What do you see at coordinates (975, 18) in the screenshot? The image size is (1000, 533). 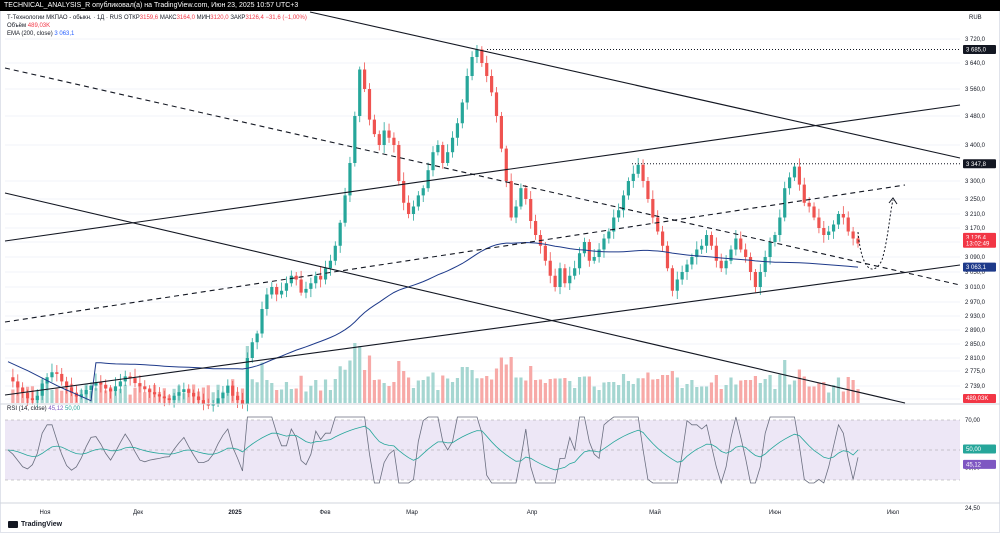 I see `currency-label: RUB` at bounding box center [975, 18].